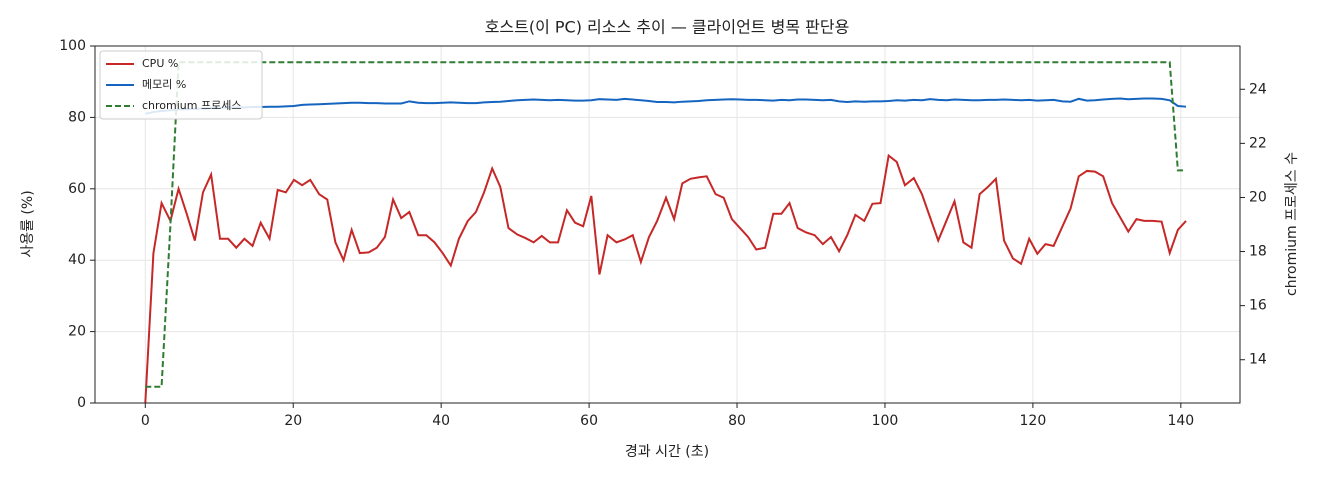  What do you see at coordinates (666, 106) in the screenshot?
I see `series-line` at bounding box center [666, 106].